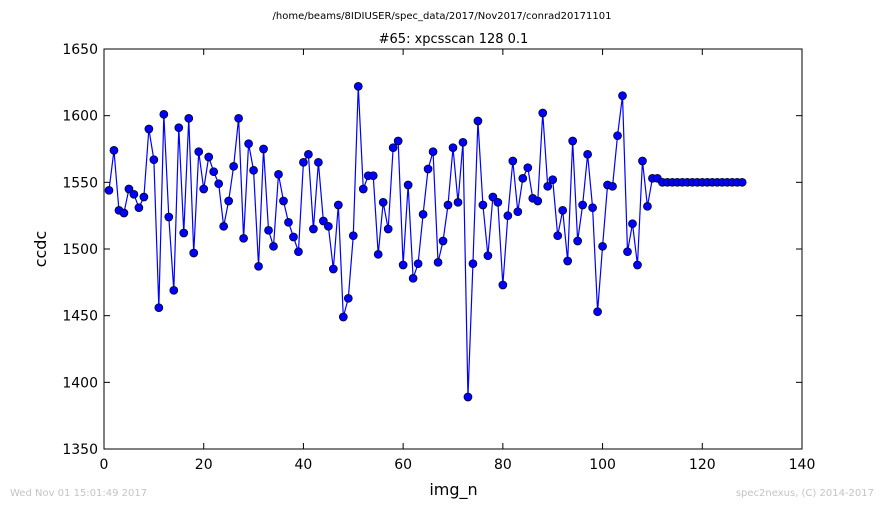  Describe the element at coordinates (503, 465) in the screenshot. I see `x-tick-label: 80` at that location.